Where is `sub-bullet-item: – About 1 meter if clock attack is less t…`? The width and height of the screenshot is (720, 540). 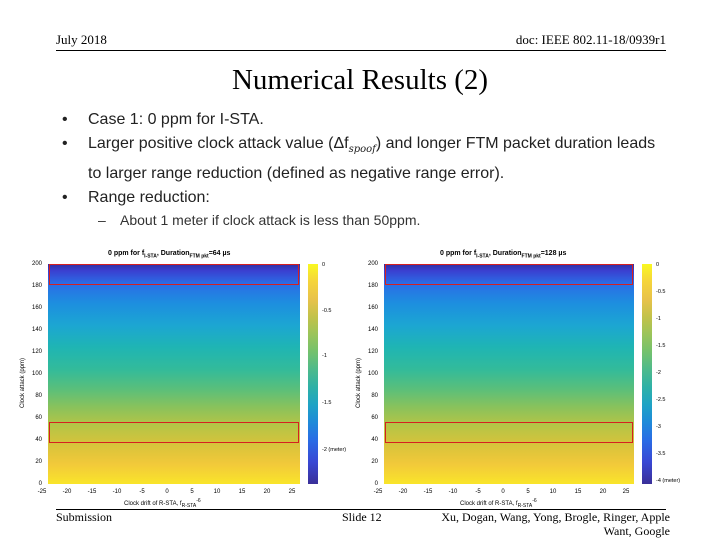
sub-bullet-item: – About 1 meter if clock attack is less t… is located at coordinates (259, 220).